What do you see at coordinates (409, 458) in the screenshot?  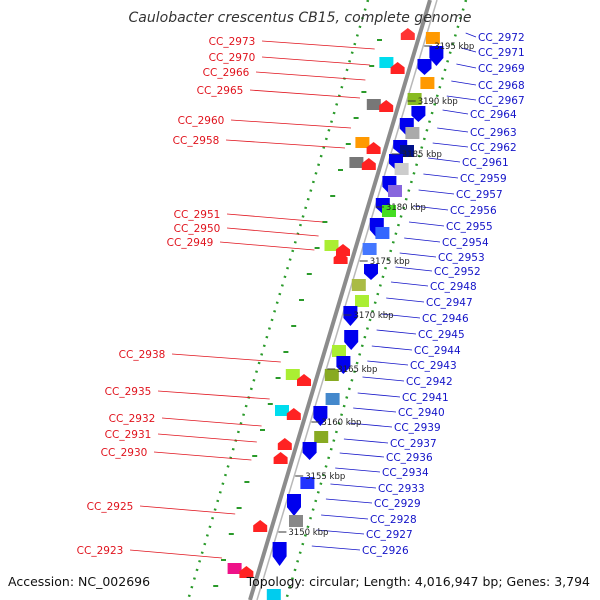 I see `forward-gene-label: CC_2936` at bounding box center [409, 458].